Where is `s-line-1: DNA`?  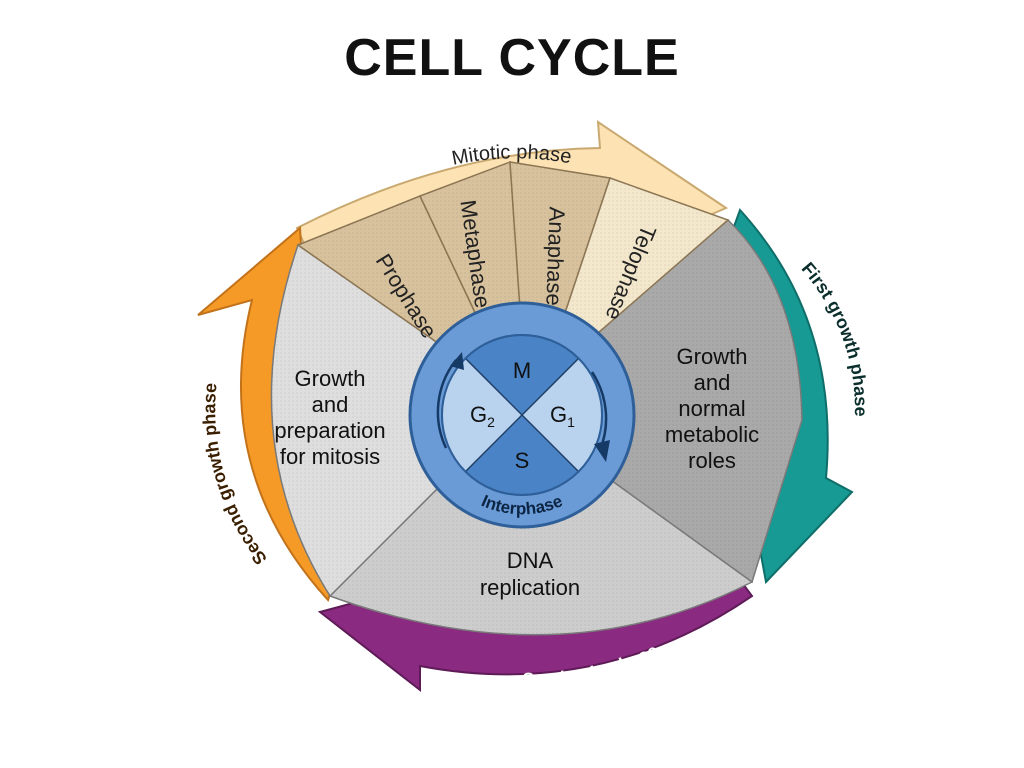
s-line-1: DNA is located at coordinates (530, 560).